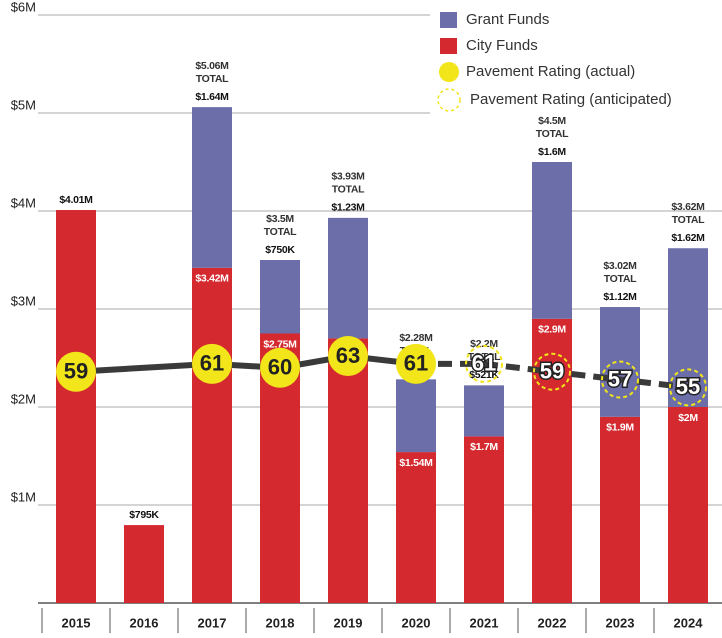 This screenshot has width=722, height=638. I want to click on legend-label: Pavement Rating (actual), so click(550, 71).